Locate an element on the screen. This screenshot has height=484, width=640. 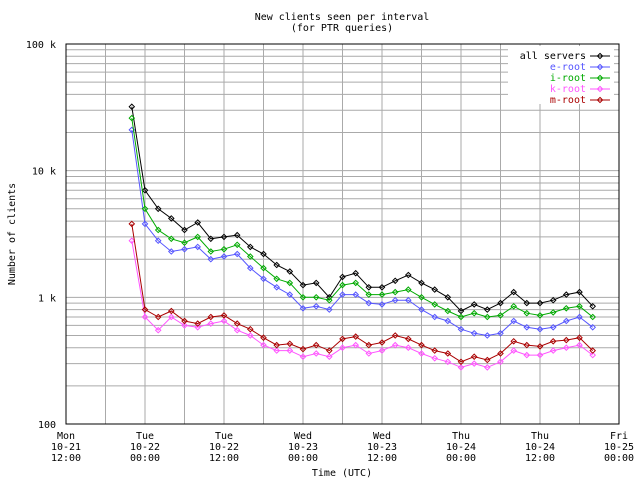
y-tick-label: 10 k is located at coordinates (44, 172).